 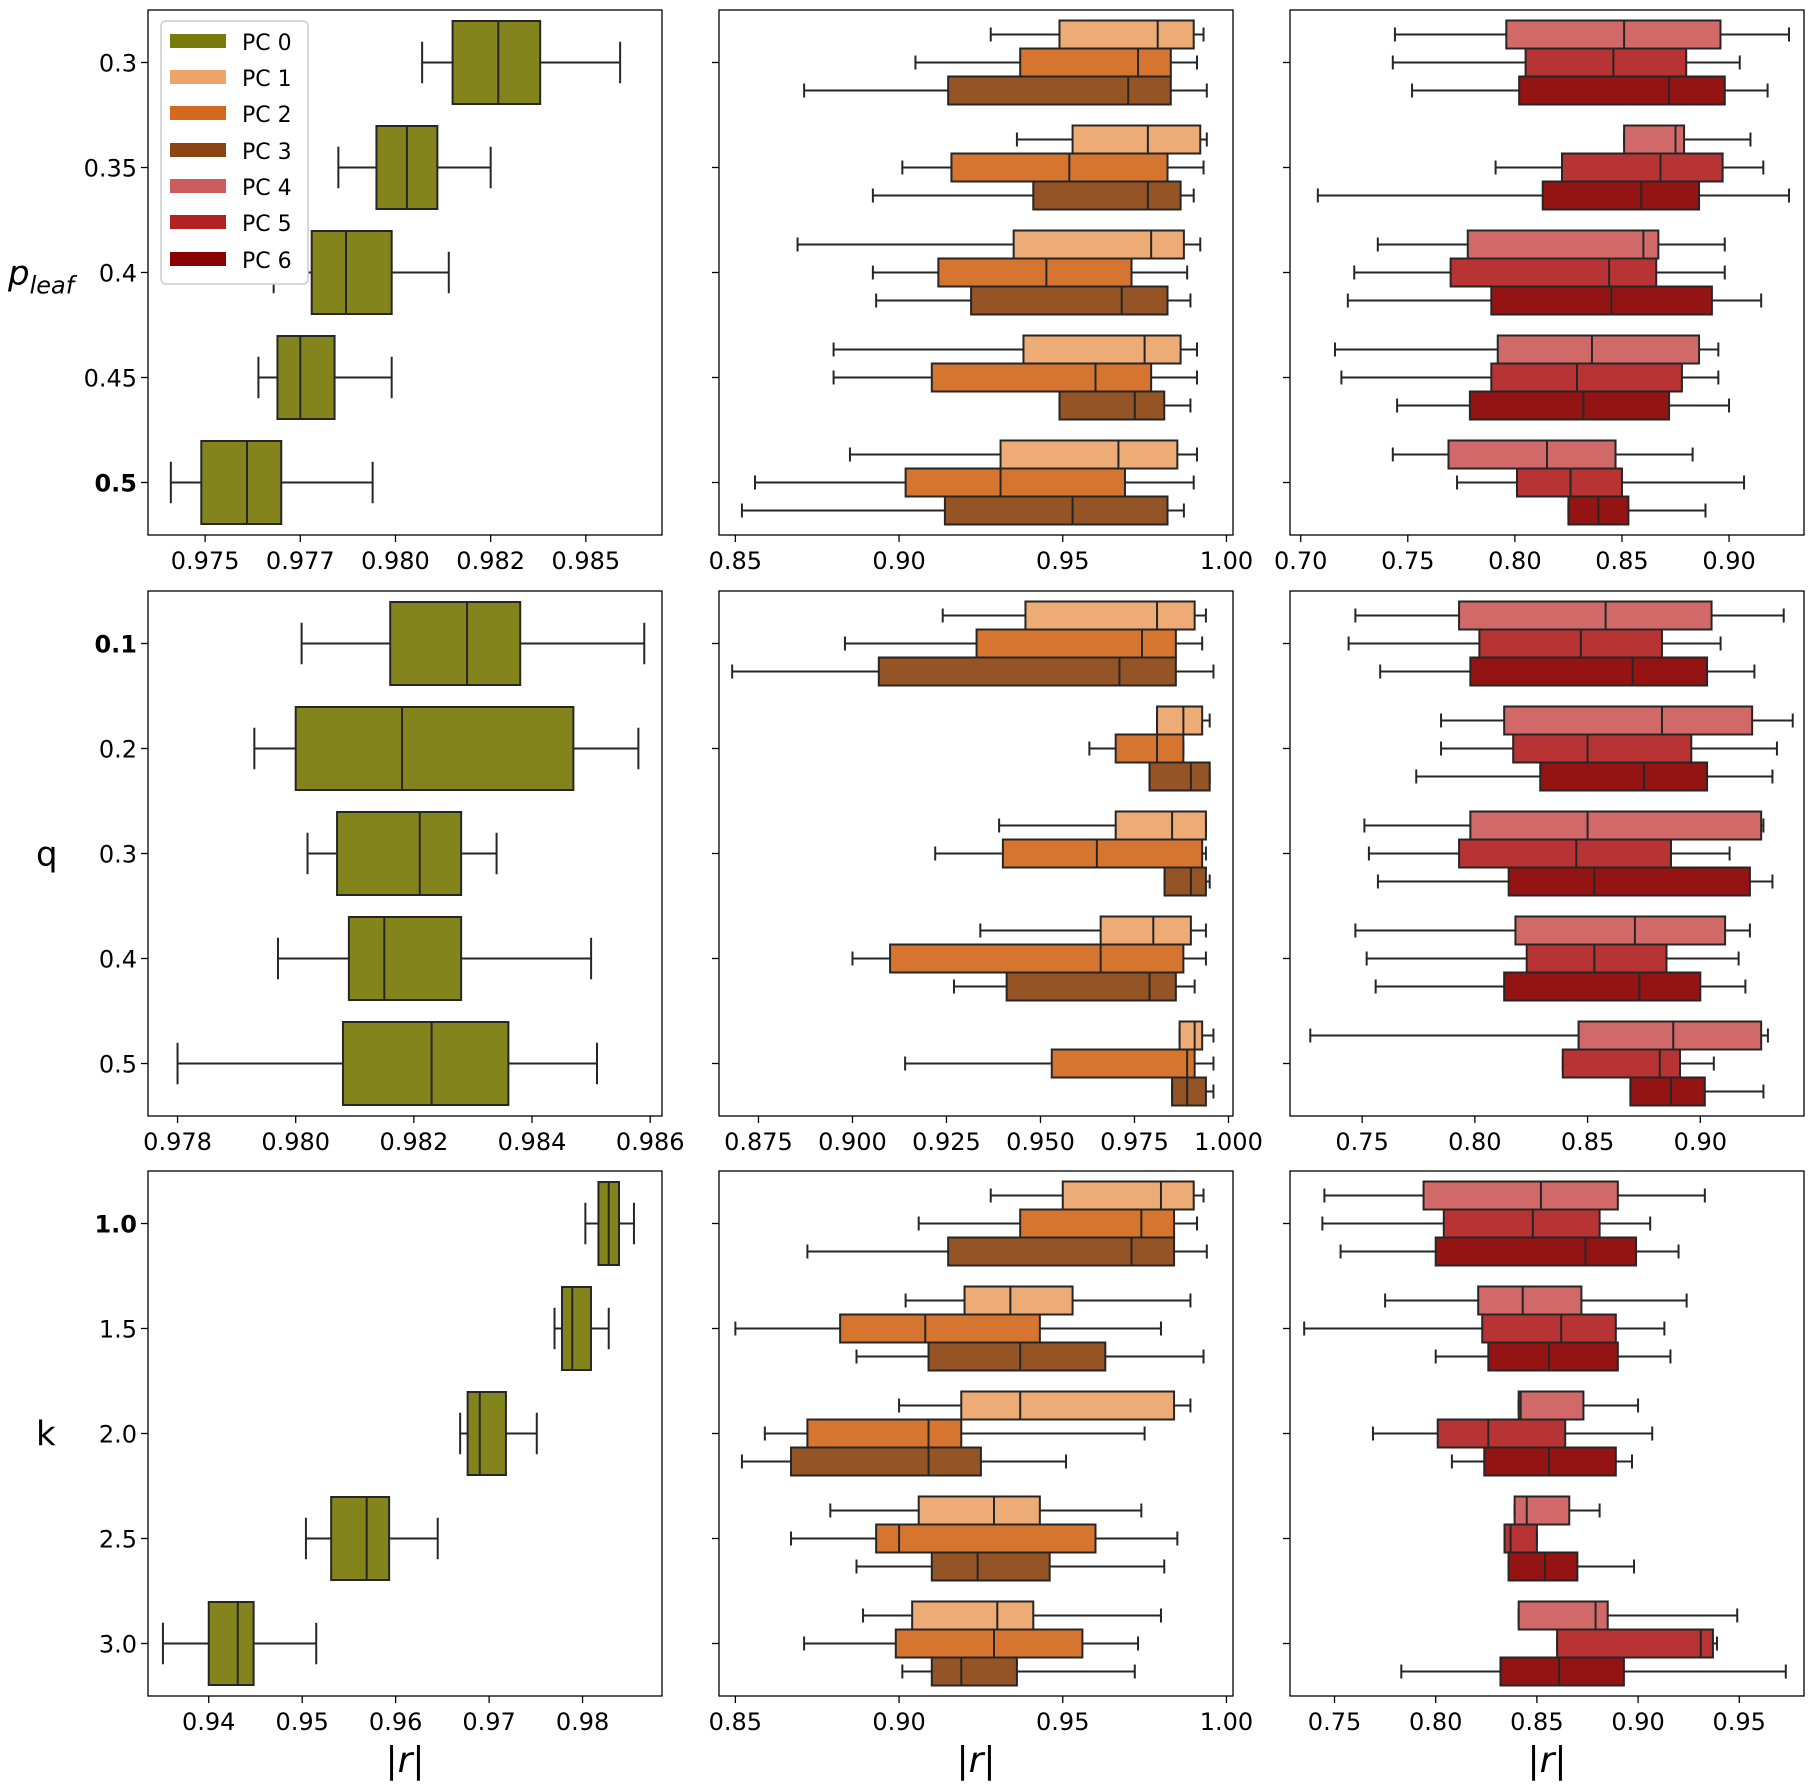 I want to click on x-tick-label: 0.900, so click(x=852, y=1142).